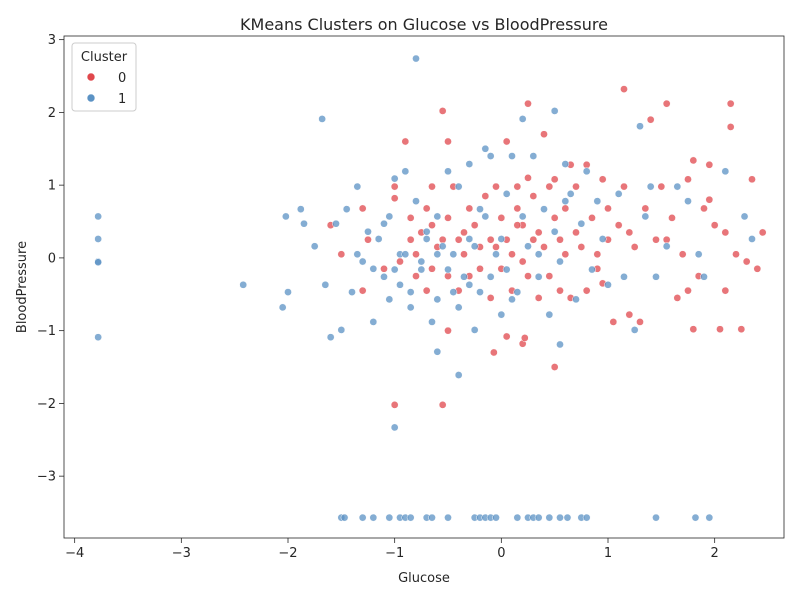 Image resolution: width=800 pixels, height=600 pixels. Describe the element at coordinates (501, 553) in the screenshot. I see `x-tick-label: 0` at that location.